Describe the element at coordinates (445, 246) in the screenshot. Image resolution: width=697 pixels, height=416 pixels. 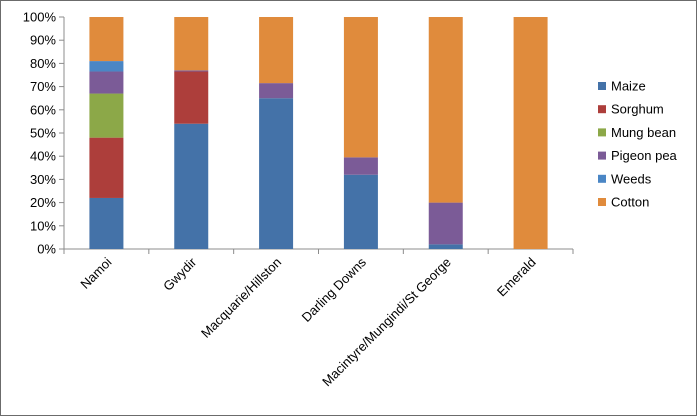
I see `bar-maize-macintyre-mungindi-st-george` at that location.